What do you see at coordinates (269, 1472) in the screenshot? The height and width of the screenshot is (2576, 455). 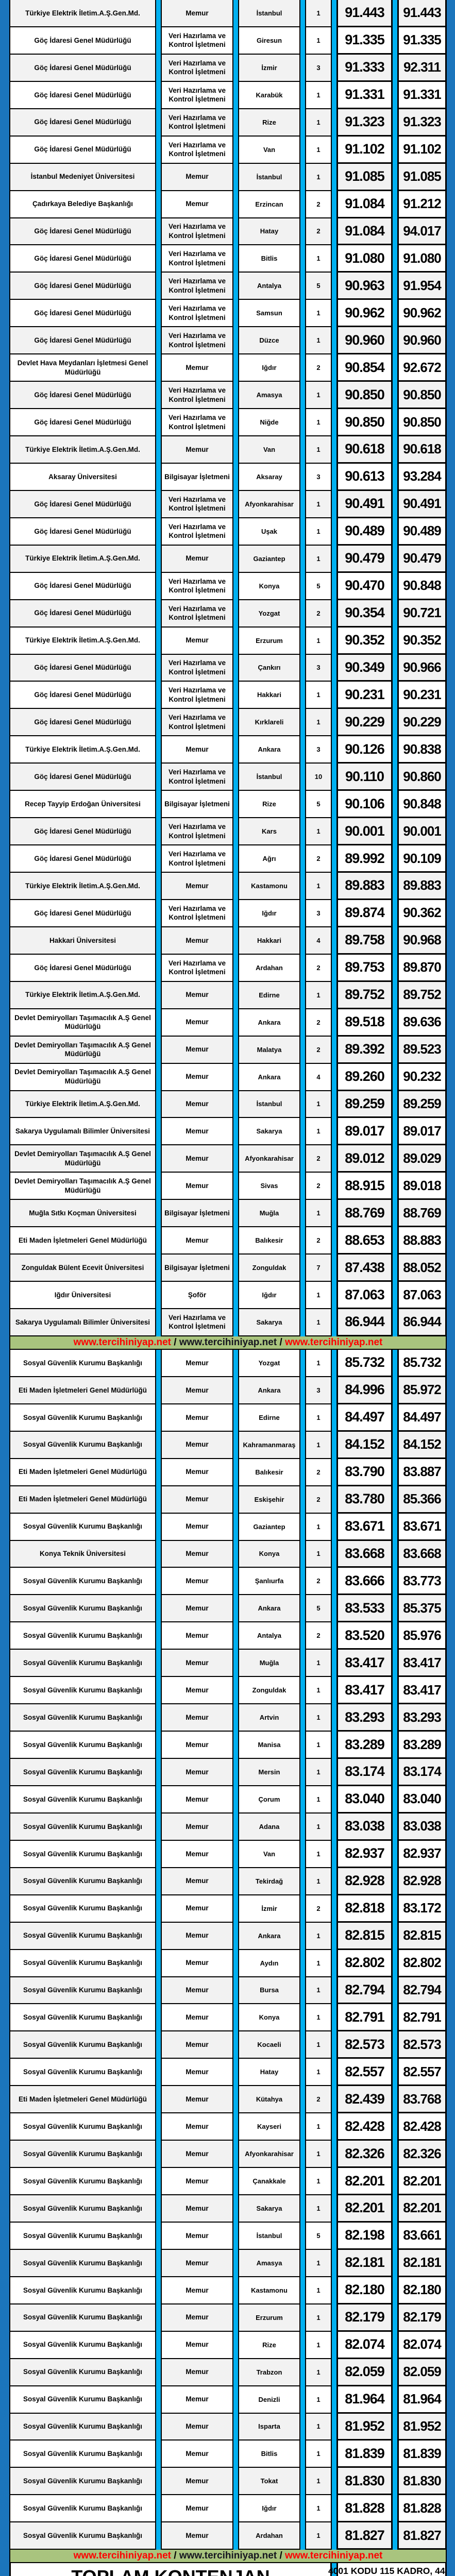 I see `city-cell: Balıkesir` at bounding box center [269, 1472].